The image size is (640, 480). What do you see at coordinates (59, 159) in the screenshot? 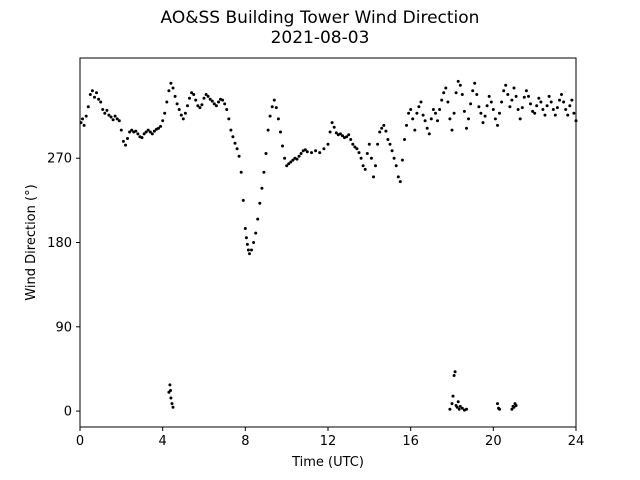
I see `y-tick-label: 270` at bounding box center [59, 159].